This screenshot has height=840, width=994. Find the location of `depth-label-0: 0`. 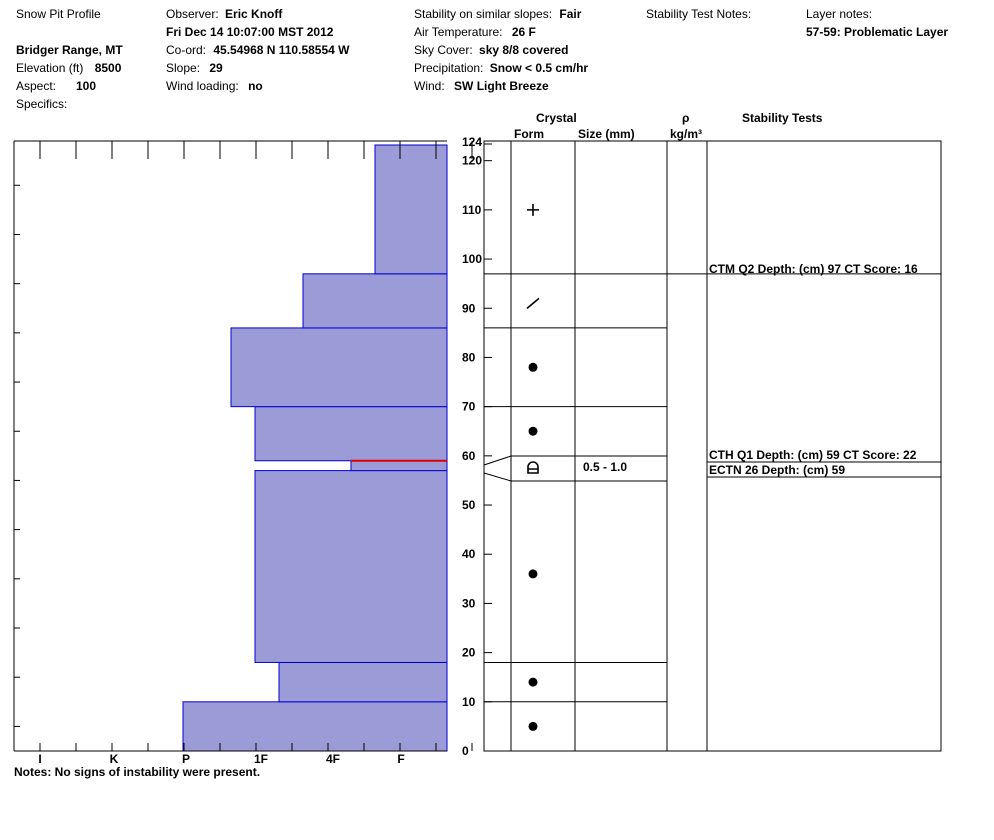

depth-label-0: 0 is located at coordinates (465, 751).